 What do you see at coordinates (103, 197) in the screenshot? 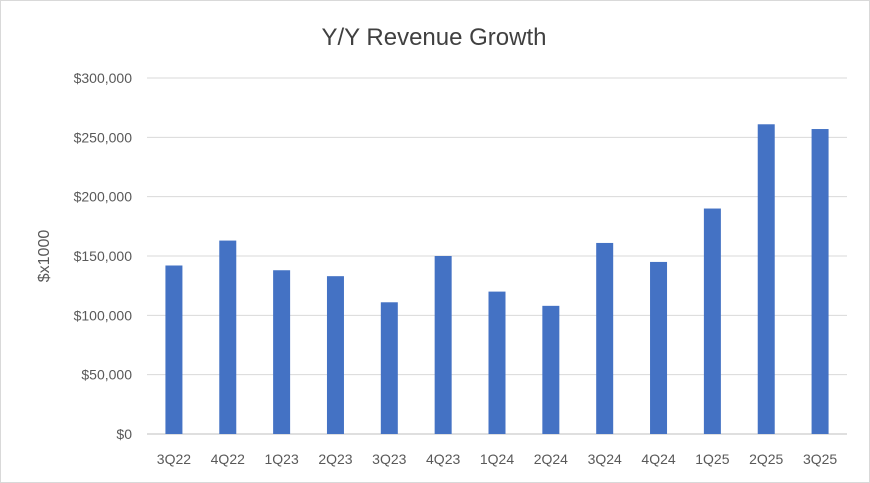
I see `y-tick-label: $200,000` at bounding box center [103, 197].